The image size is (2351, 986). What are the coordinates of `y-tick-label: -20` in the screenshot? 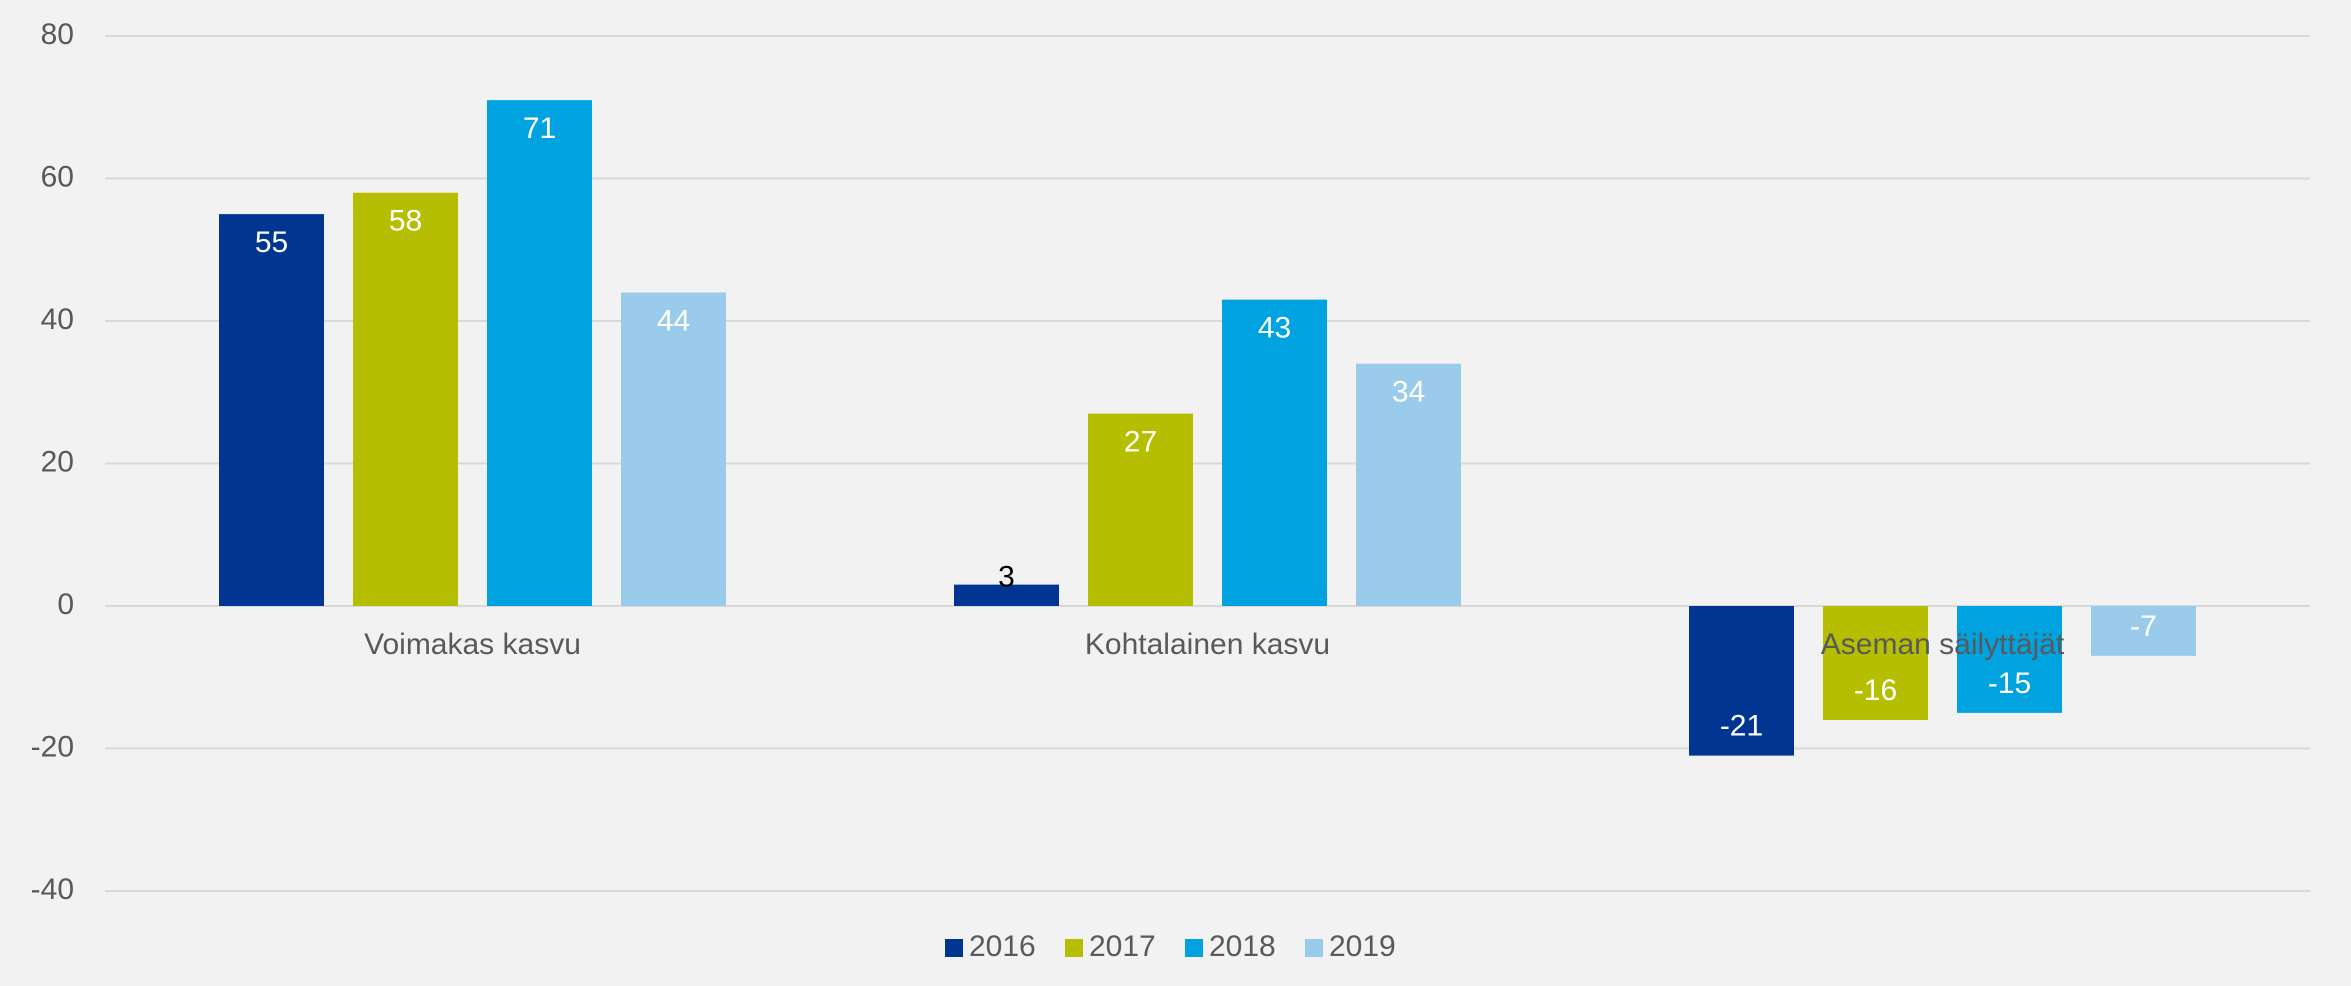 It's located at (52, 746).